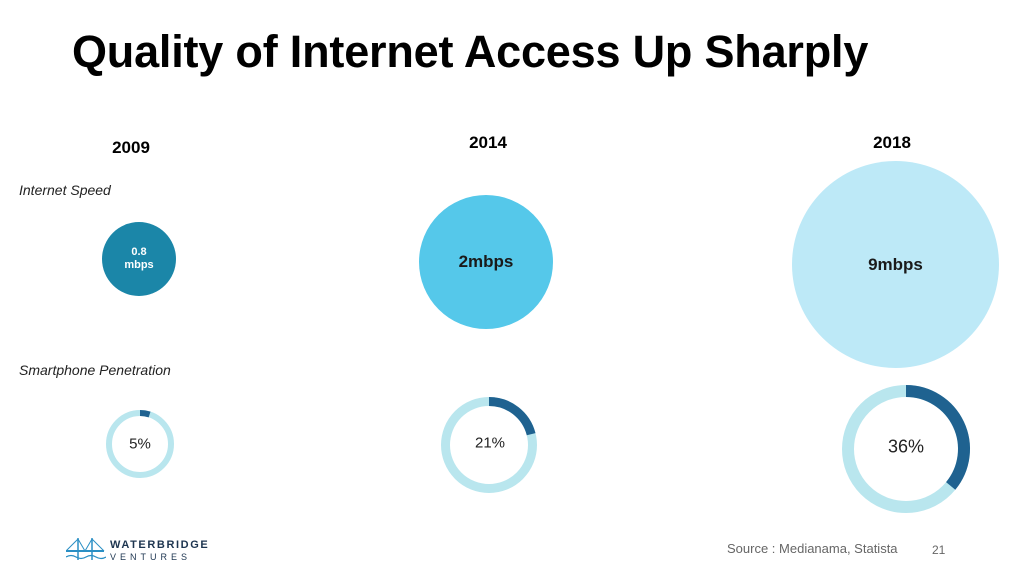 The image size is (1024, 576). What do you see at coordinates (906, 446) in the screenshot?
I see `penetration-value-2018: 36%` at bounding box center [906, 446].